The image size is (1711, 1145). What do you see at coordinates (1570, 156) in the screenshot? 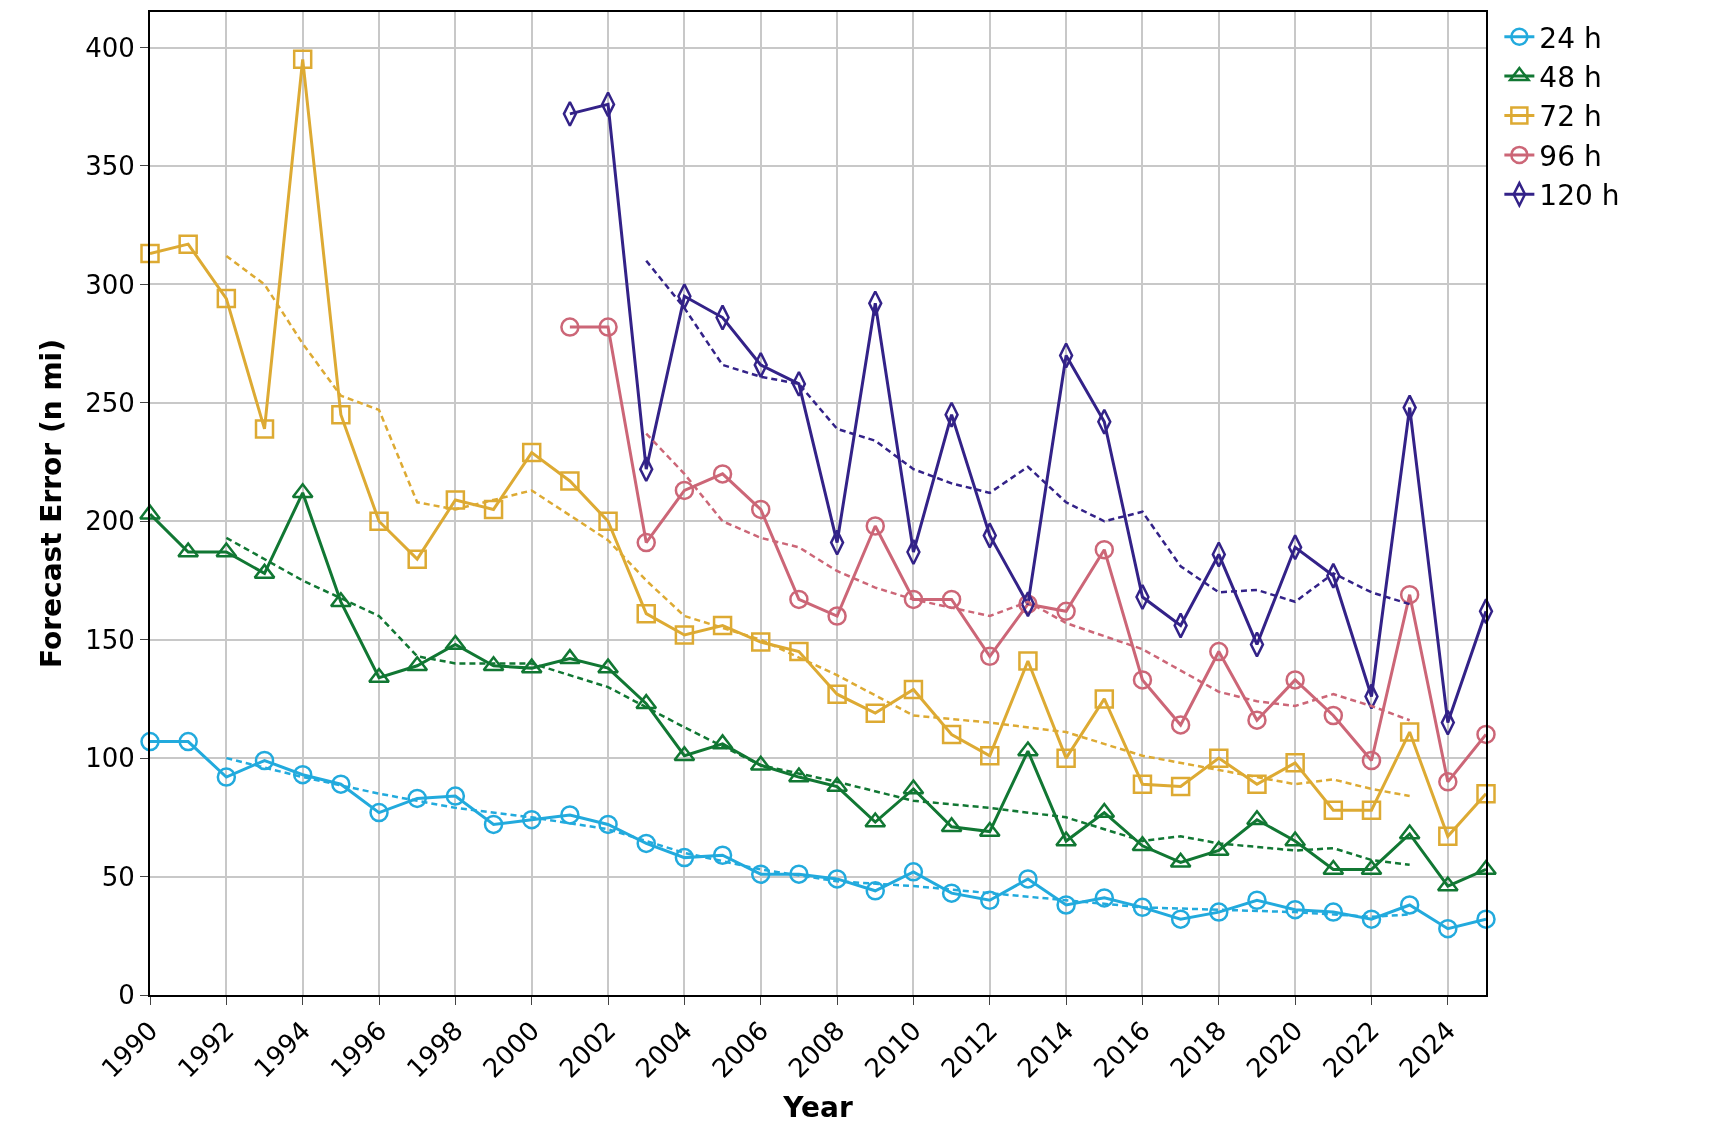
I see `legend-label: 96 h` at bounding box center [1570, 156].